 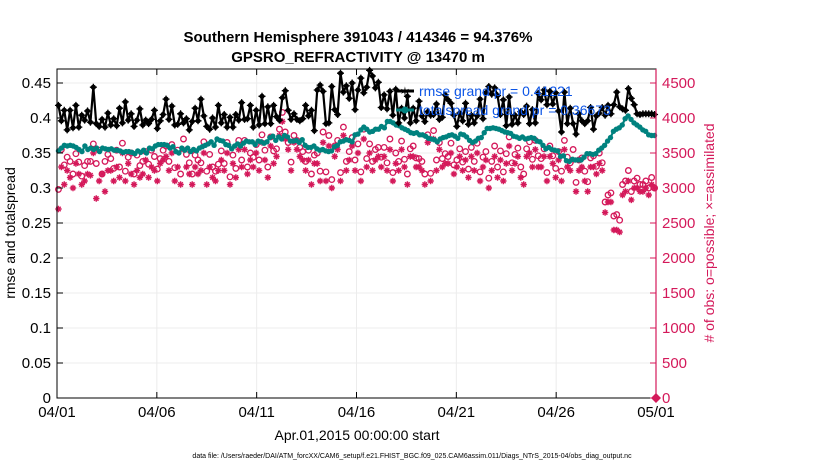 I want to click on x-tick-label: 04/11, so click(x=256, y=412).